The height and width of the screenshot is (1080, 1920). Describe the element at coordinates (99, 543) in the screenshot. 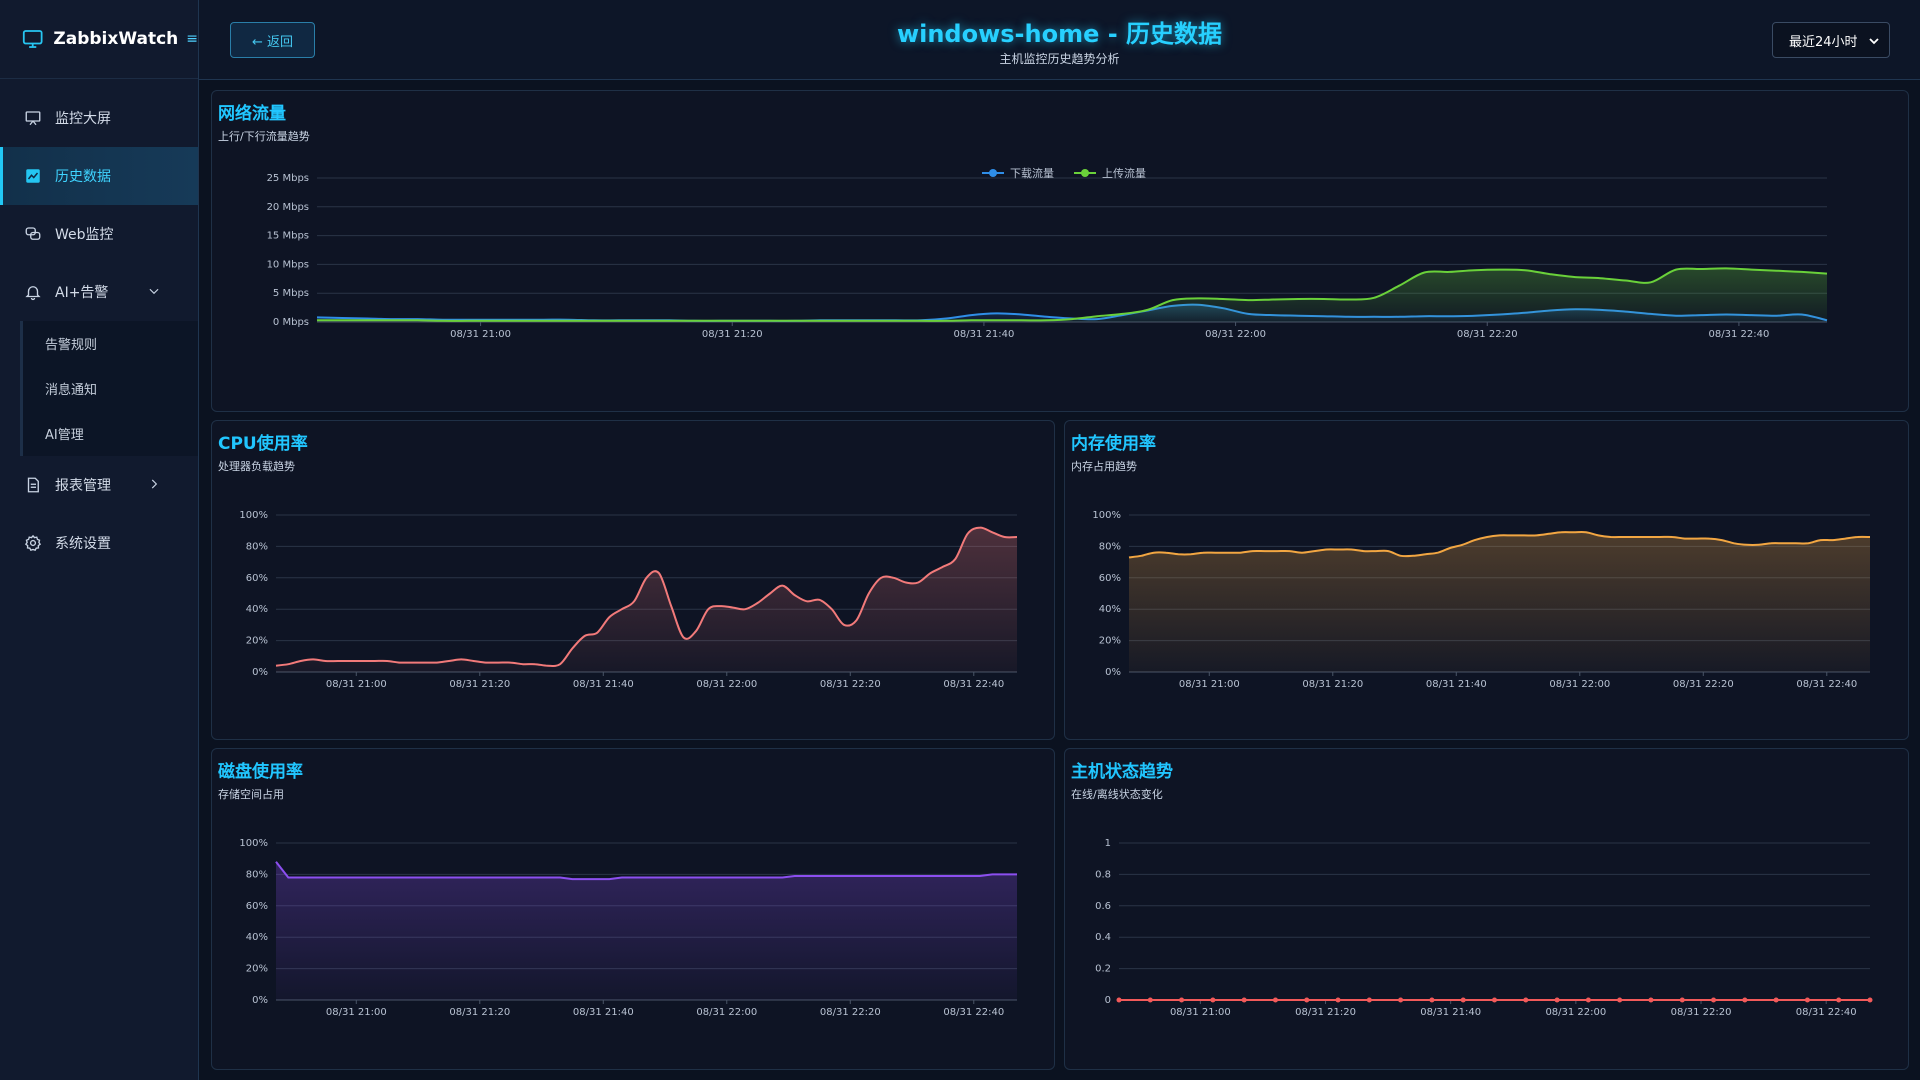

I see `sidebar-item-settings: 系统设置` at that location.